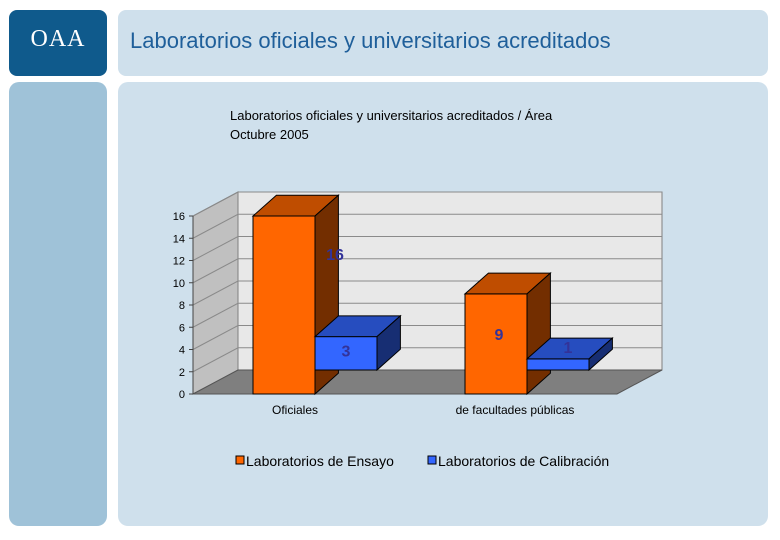 The width and height of the screenshot is (780, 540). Describe the element at coordinates (182, 373) in the screenshot. I see `y-tick-label: 2` at that location.